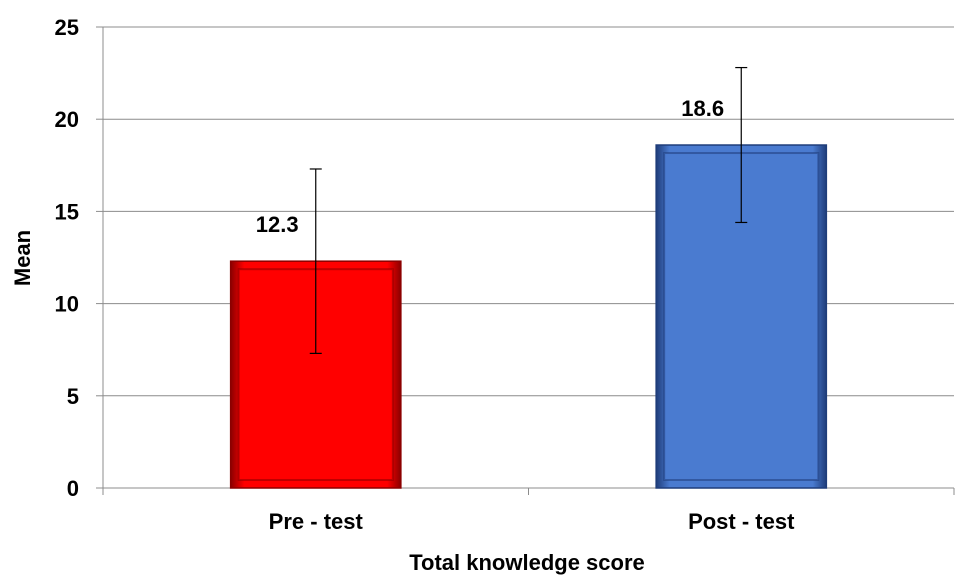  What do you see at coordinates (277, 224) in the screenshot?
I see `data-label: 12.3` at bounding box center [277, 224].